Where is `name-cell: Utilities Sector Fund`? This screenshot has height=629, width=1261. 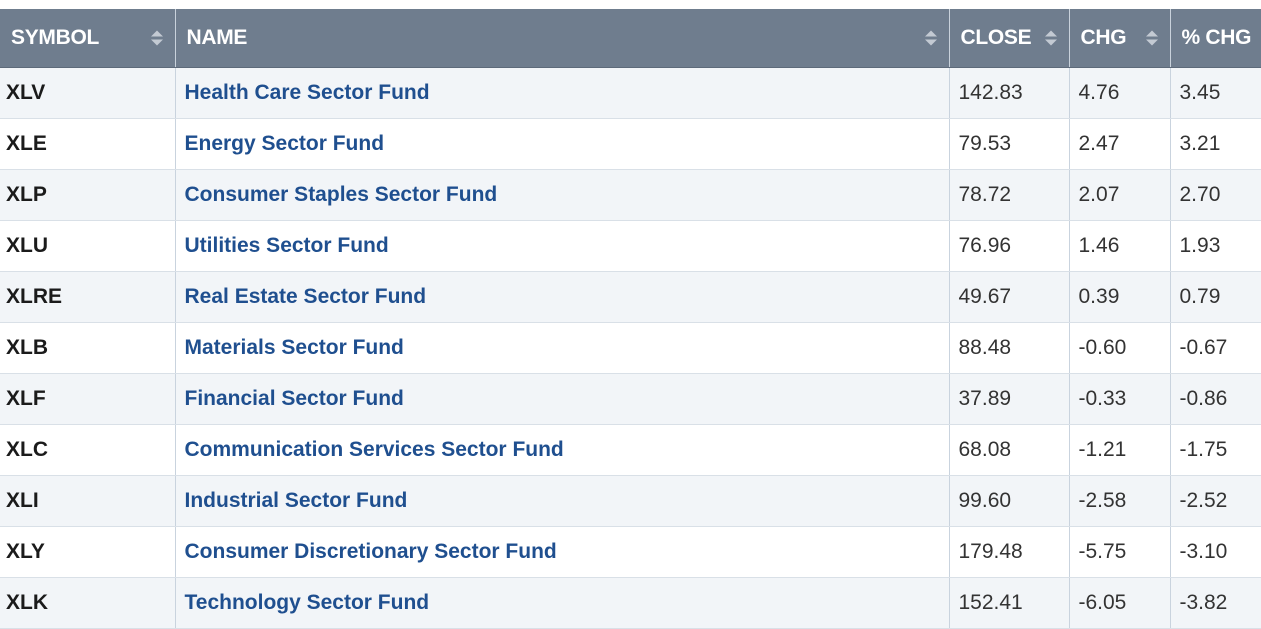
name-cell: Utilities Sector Fund is located at coordinates (562, 246).